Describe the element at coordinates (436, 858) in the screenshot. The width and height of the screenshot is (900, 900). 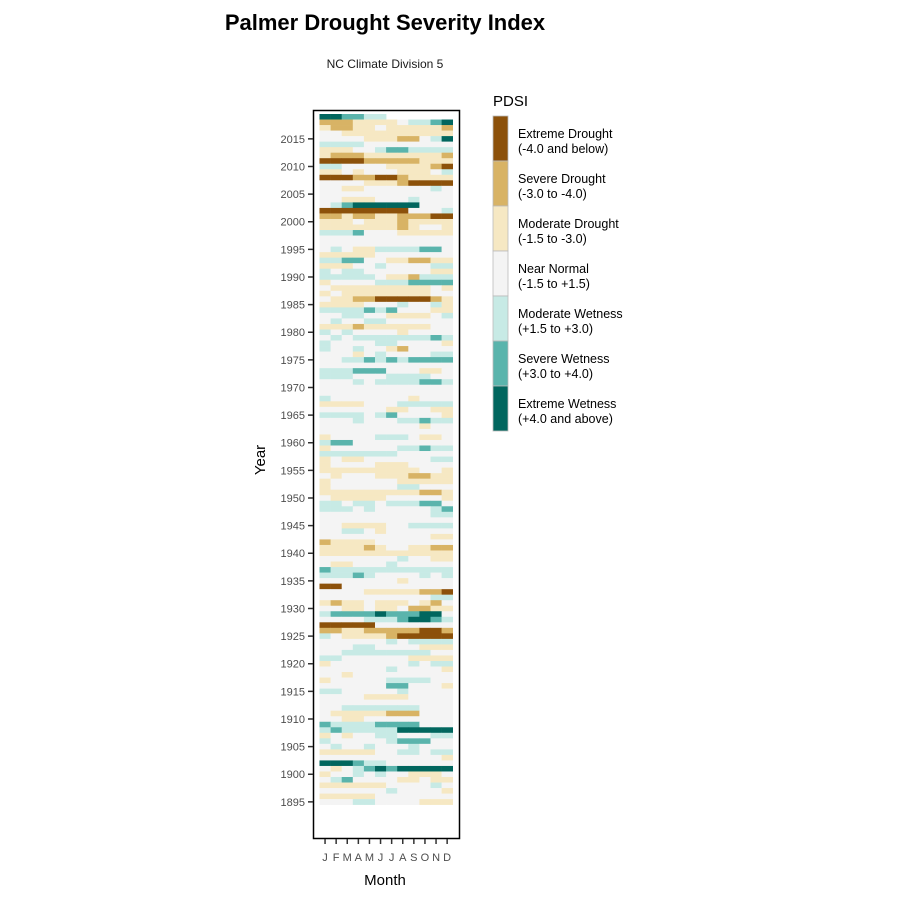
I see `x-tick-label: N` at that location.